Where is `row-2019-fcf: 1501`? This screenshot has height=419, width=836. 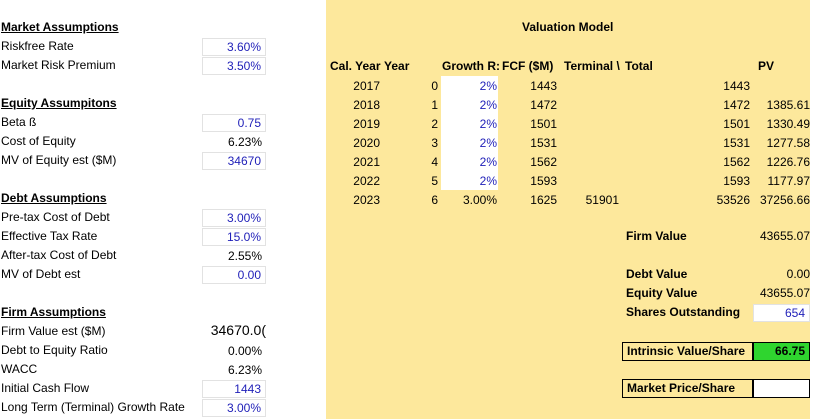 row-2019-fcf: 1501 is located at coordinates (543, 124).